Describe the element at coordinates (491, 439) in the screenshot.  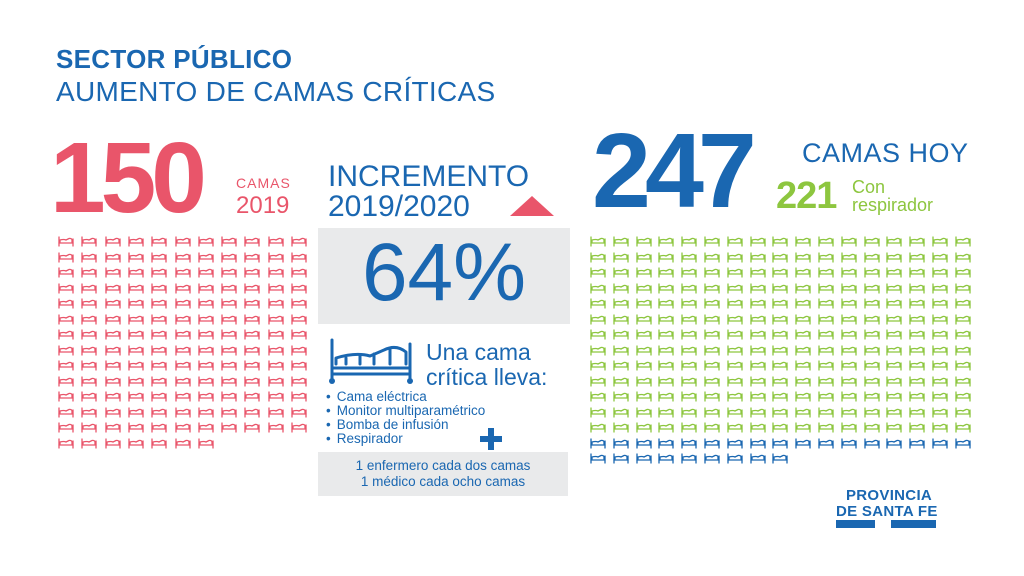
I see `plus-icon` at that location.